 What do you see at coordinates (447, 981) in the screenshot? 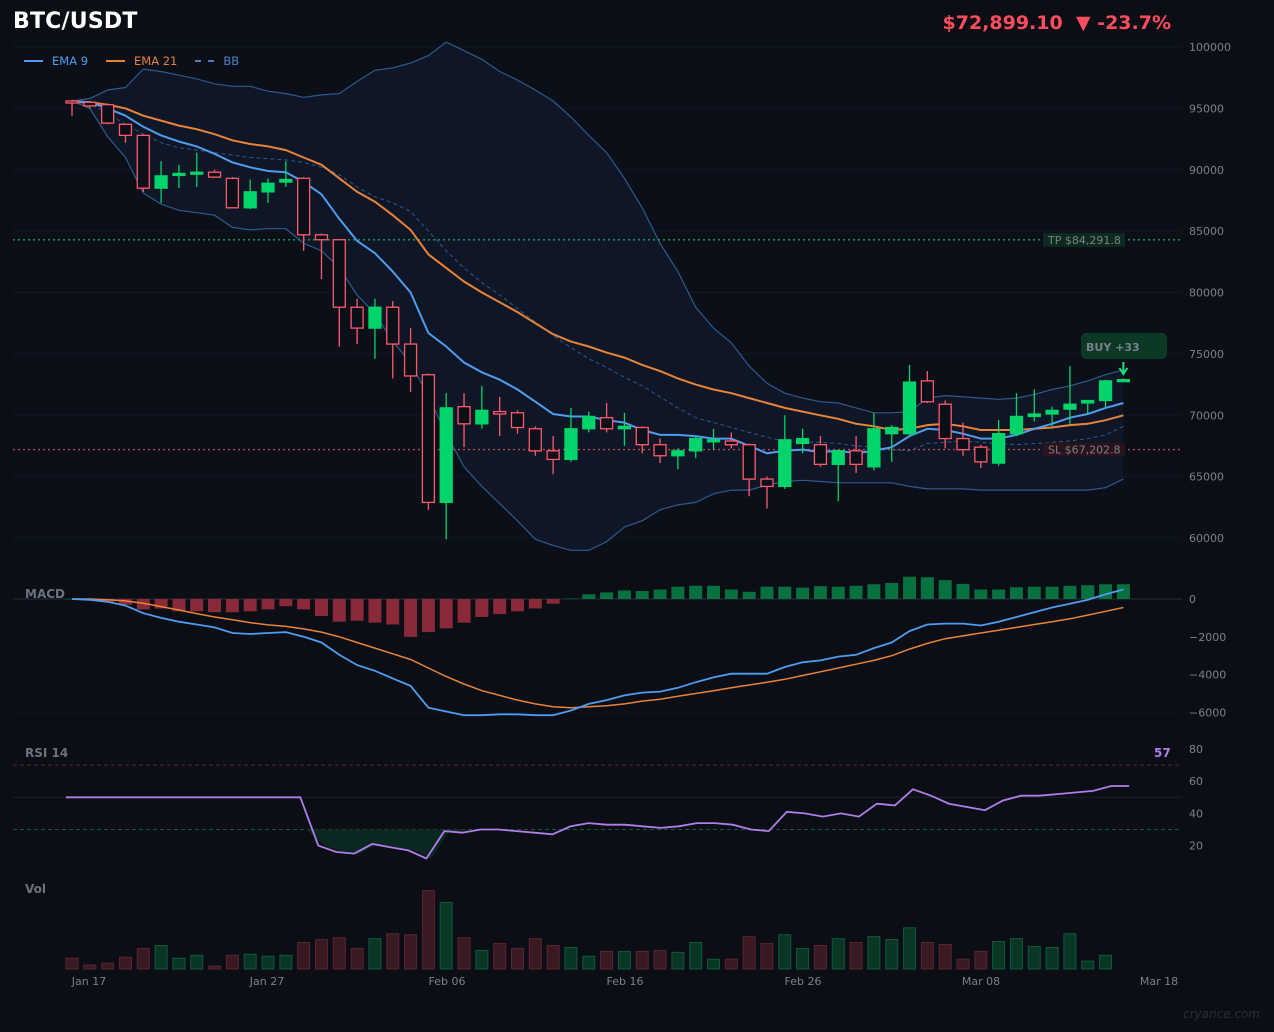
I see `x-axis-date-label: Feb 06` at bounding box center [447, 981].